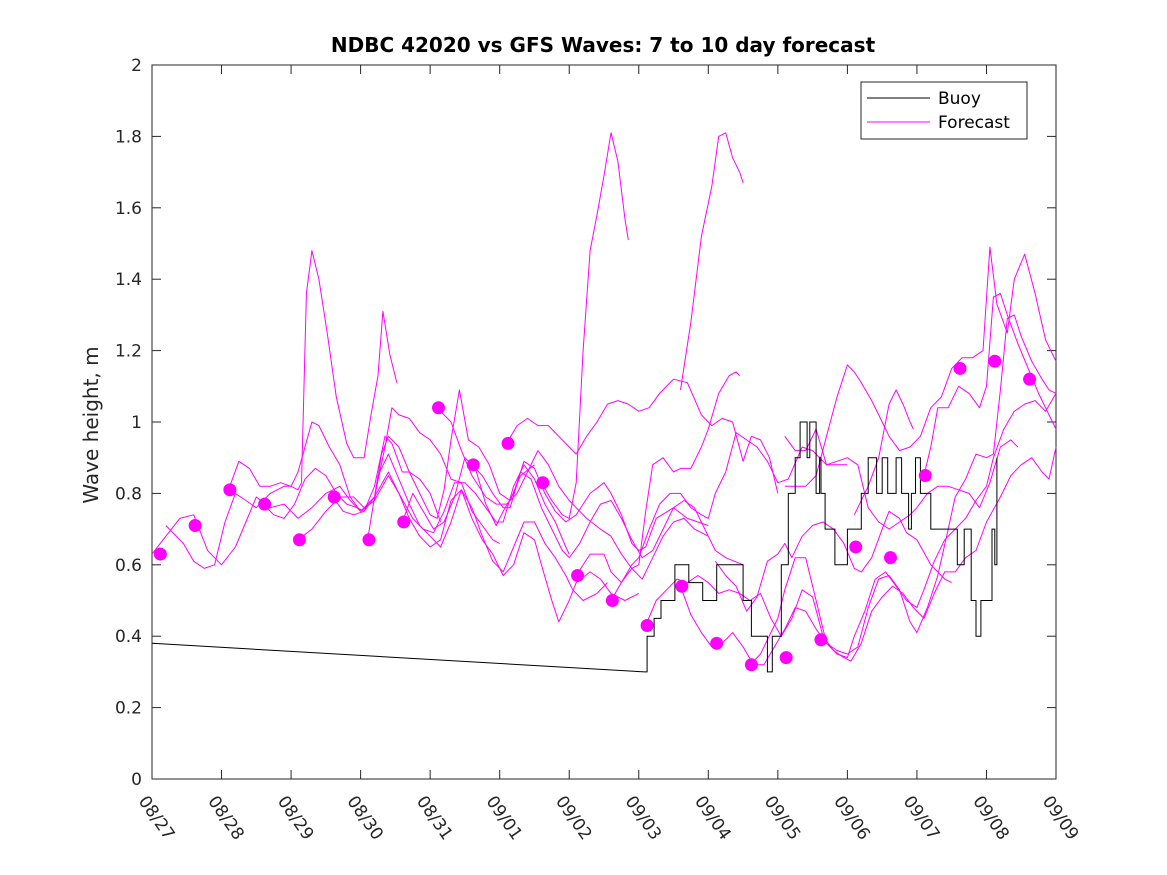  What do you see at coordinates (136, 423) in the screenshot?
I see `y-tick-label: 1` at bounding box center [136, 423].